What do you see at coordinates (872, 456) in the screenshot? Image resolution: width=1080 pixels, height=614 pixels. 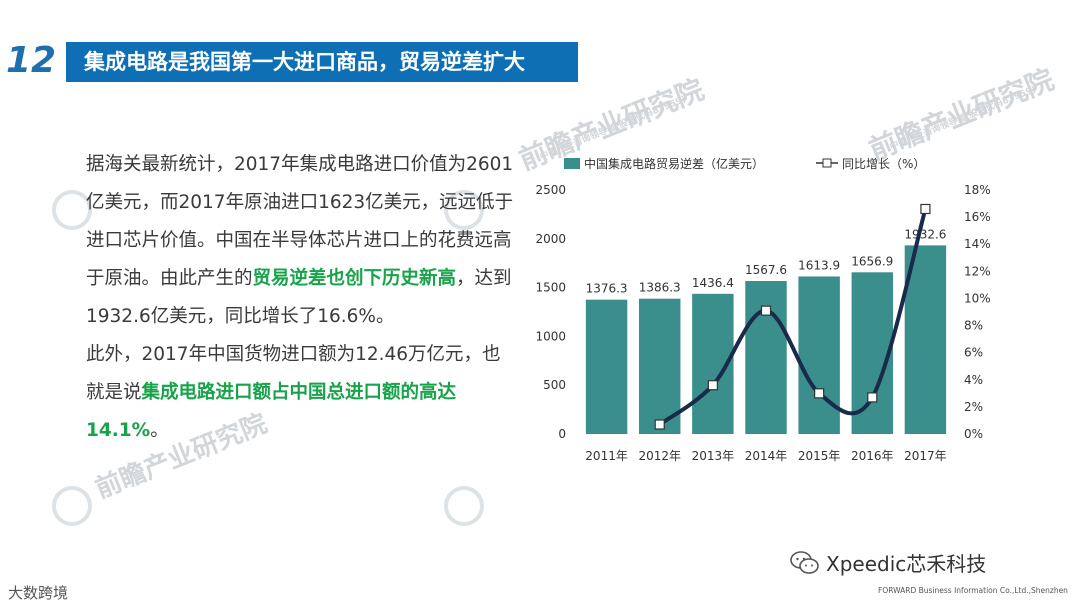 I see `x-tick-label: 2016年` at bounding box center [872, 456].